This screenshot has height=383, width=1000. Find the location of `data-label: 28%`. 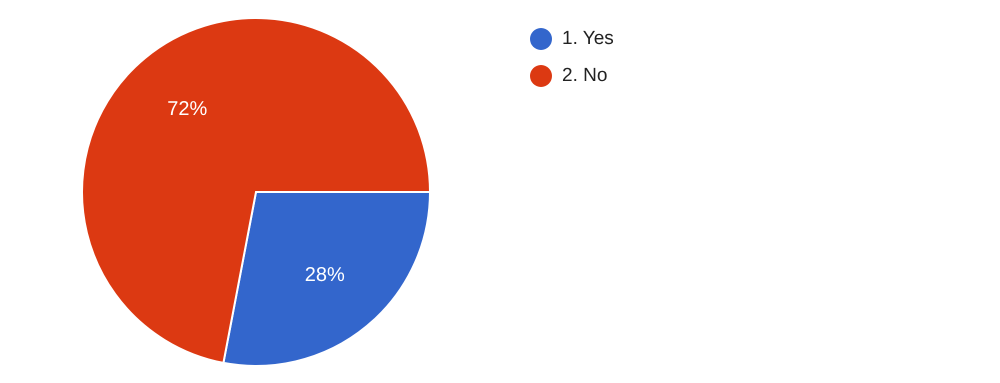

data-label: 28% is located at coordinates (324, 275).